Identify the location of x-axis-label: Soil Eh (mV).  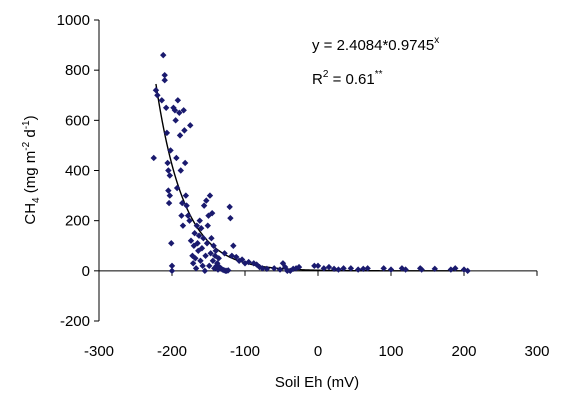
(317, 382).